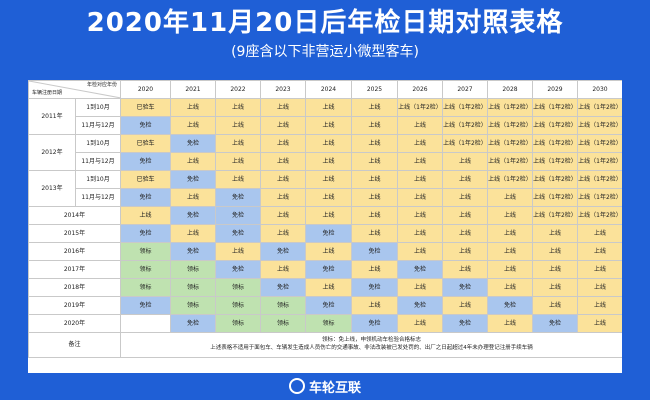  I want to click on year-header-2029: 2029, so click(555, 89).